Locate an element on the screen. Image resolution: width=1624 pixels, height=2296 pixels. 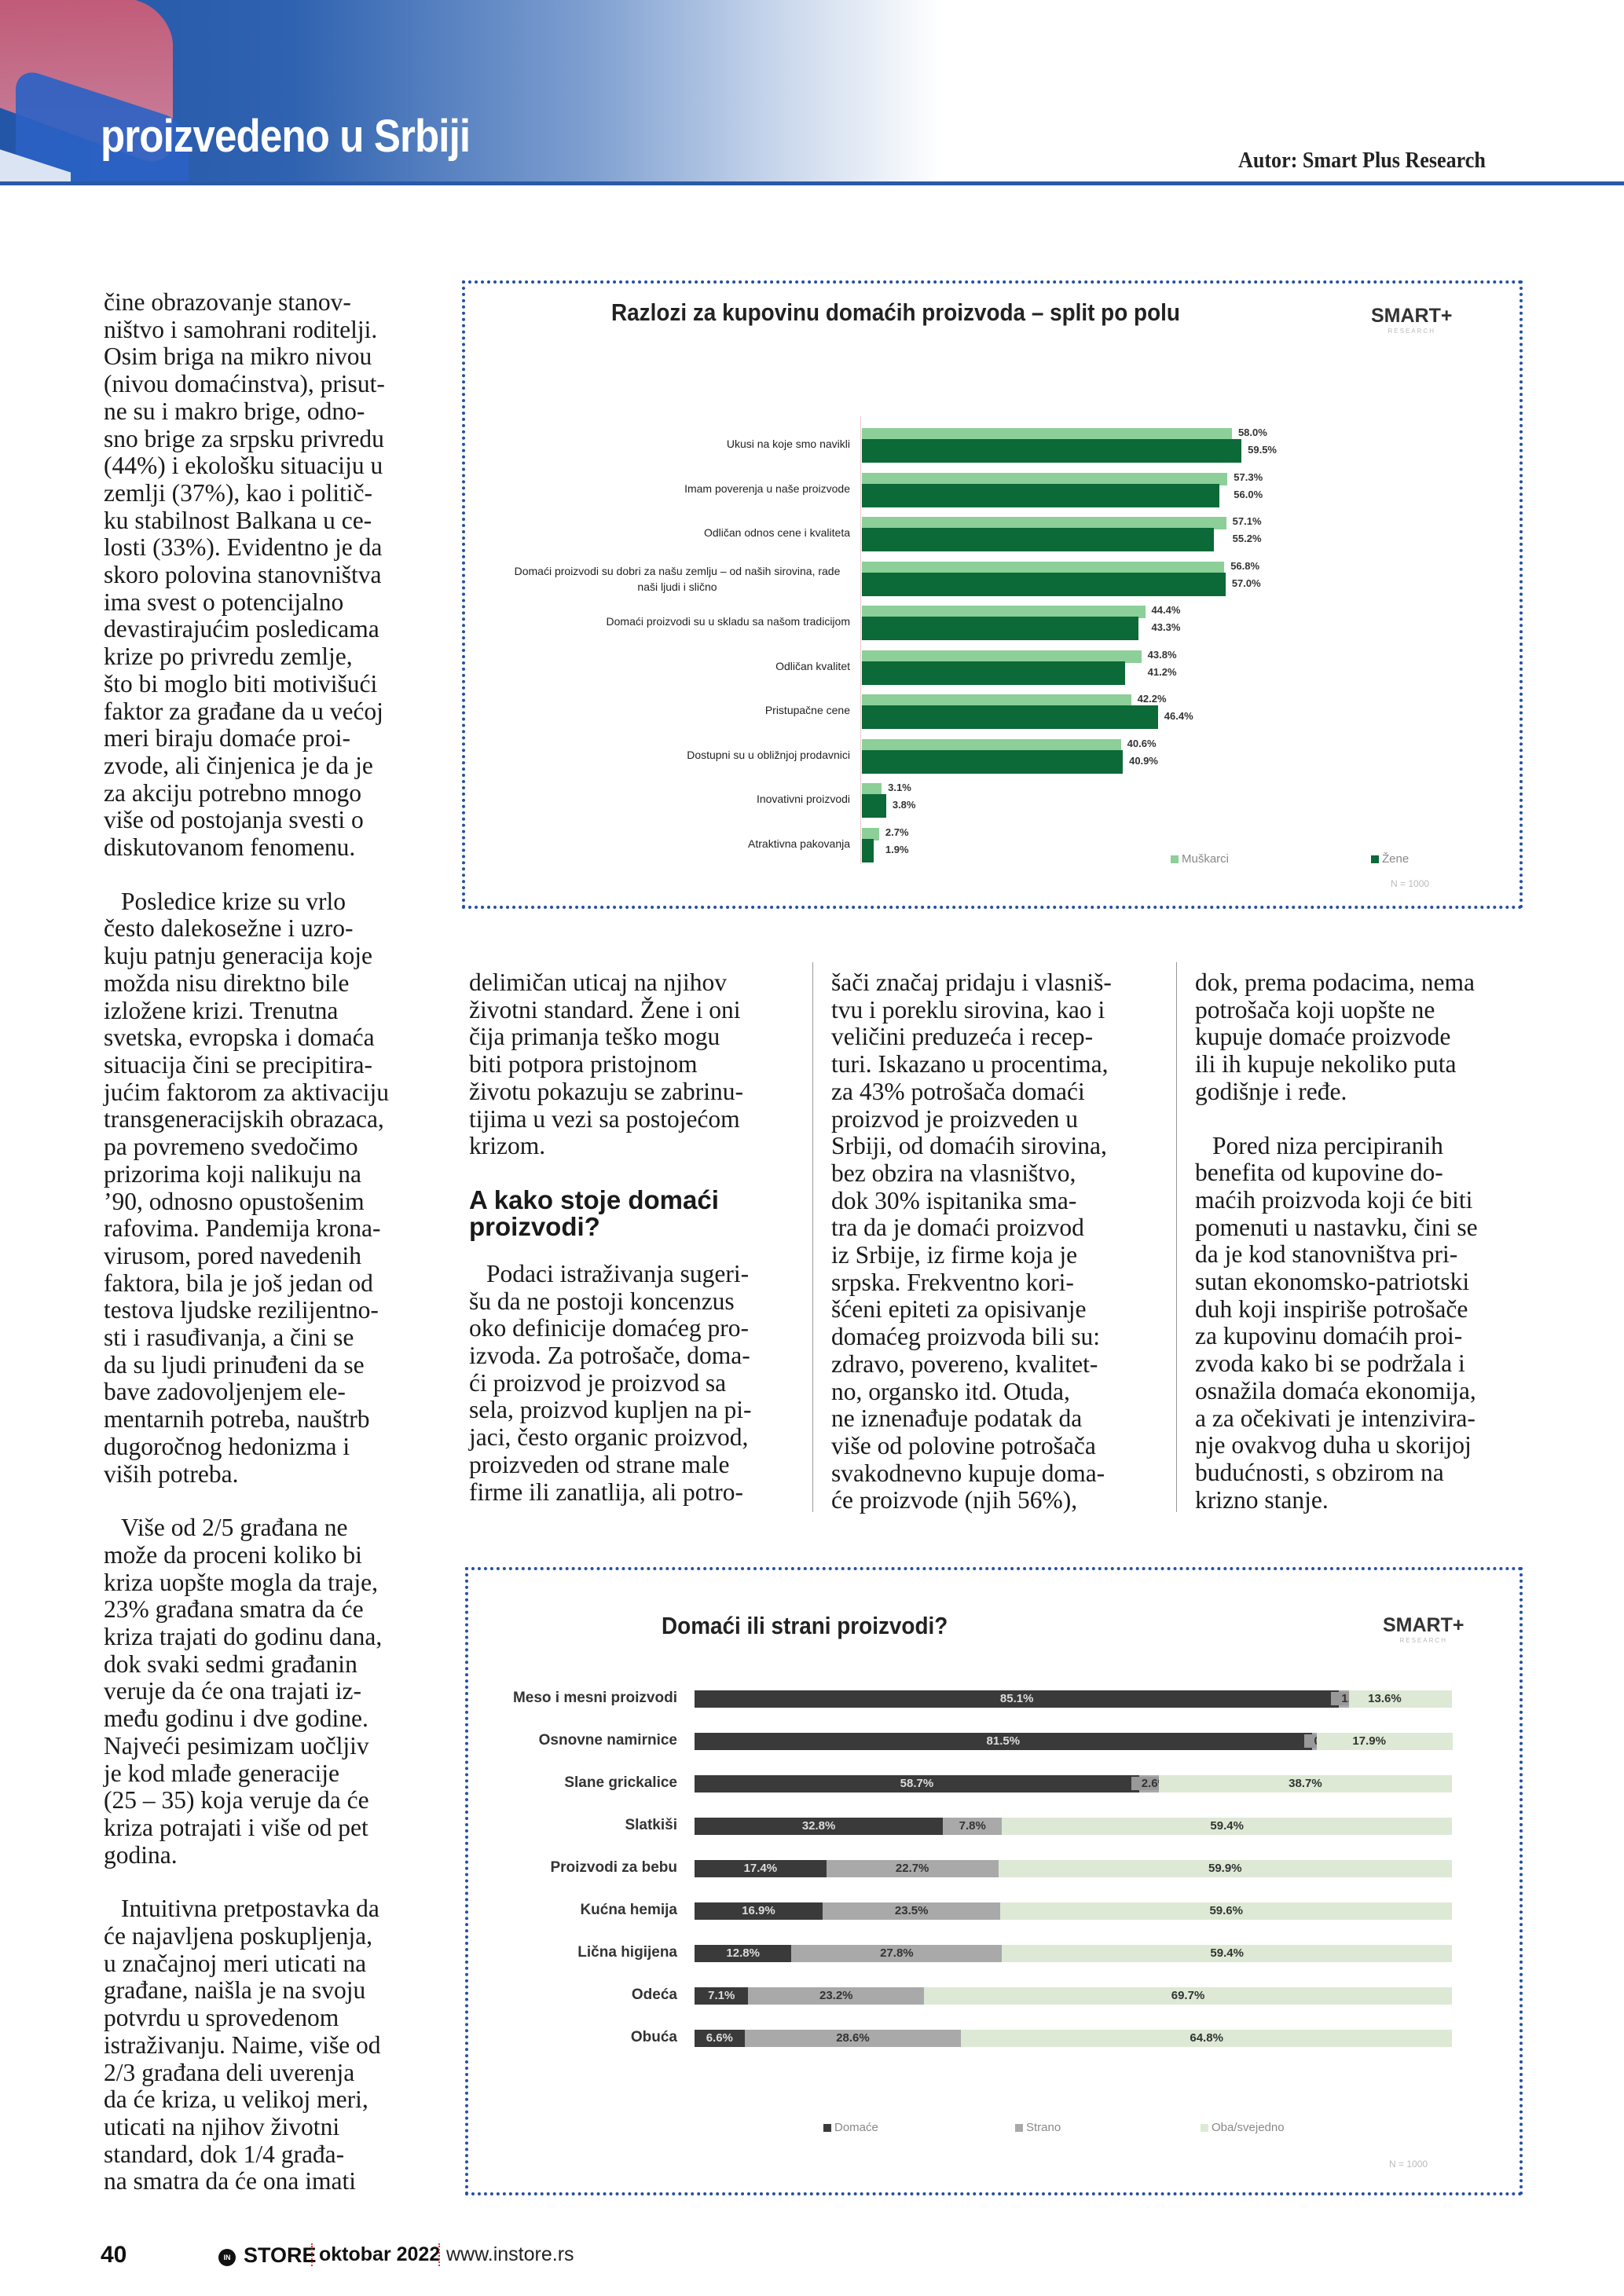
page-number: 40 is located at coordinates (114, 2255).